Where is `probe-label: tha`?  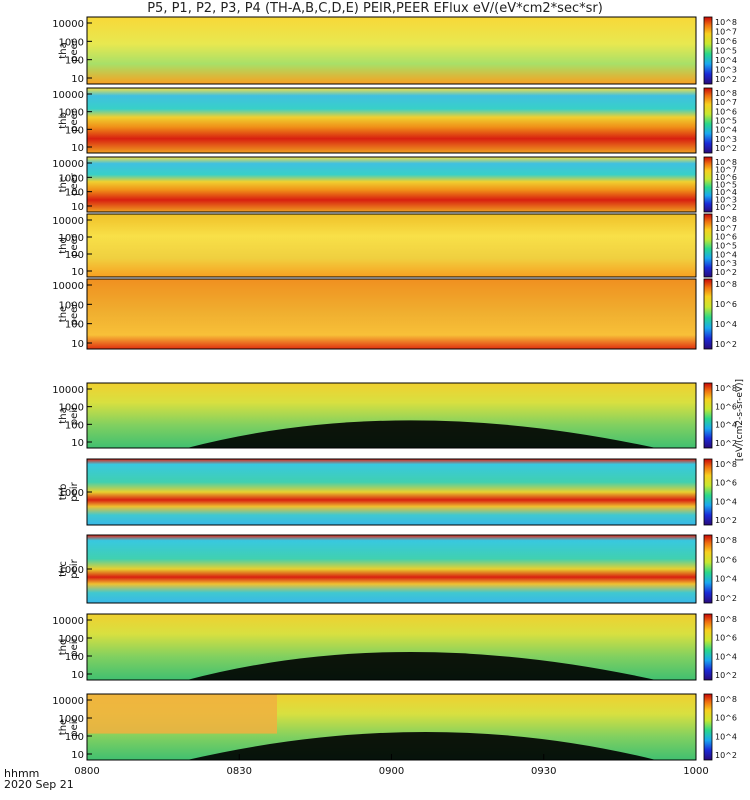
probe-label: tha is located at coordinates (63, 50).